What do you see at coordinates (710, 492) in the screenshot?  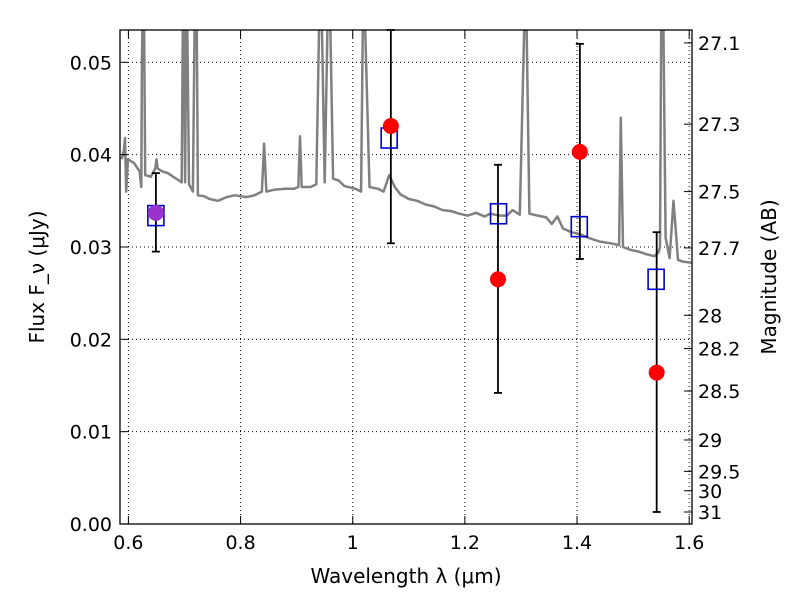 I see `y2-tick-label: 30` at bounding box center [710, 492].